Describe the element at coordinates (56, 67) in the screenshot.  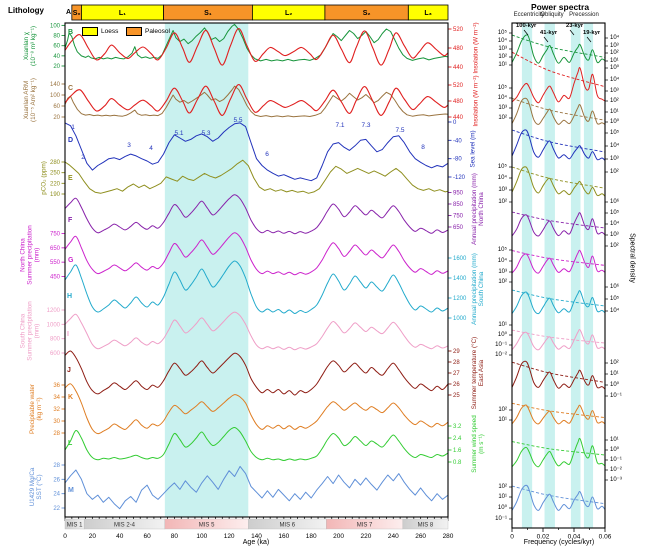
I see `tick-label-chi: 20` at that location.